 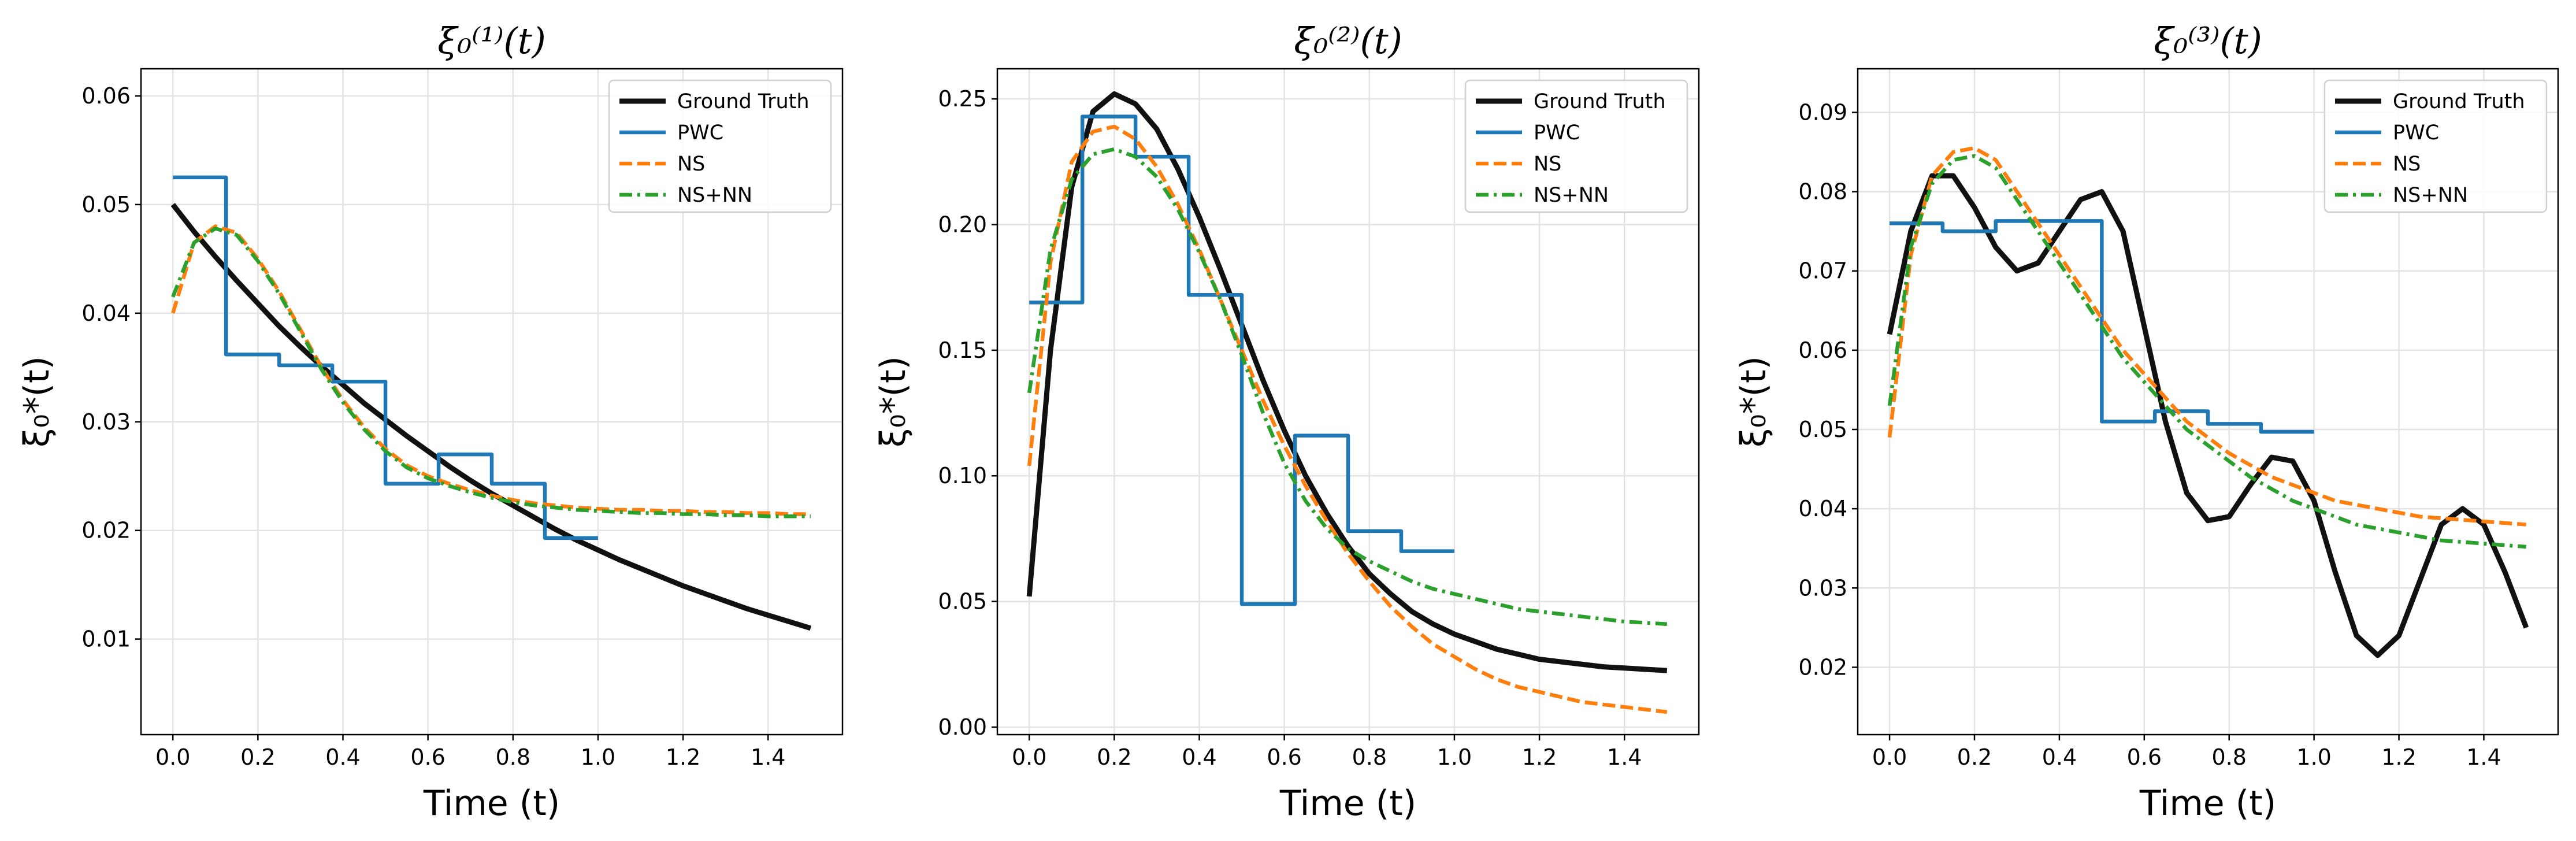 What do you see at coordinates (1822, 192) in the screenshot?
I see `y-tick-label: 0.08` at bounding box center [1822, 192].